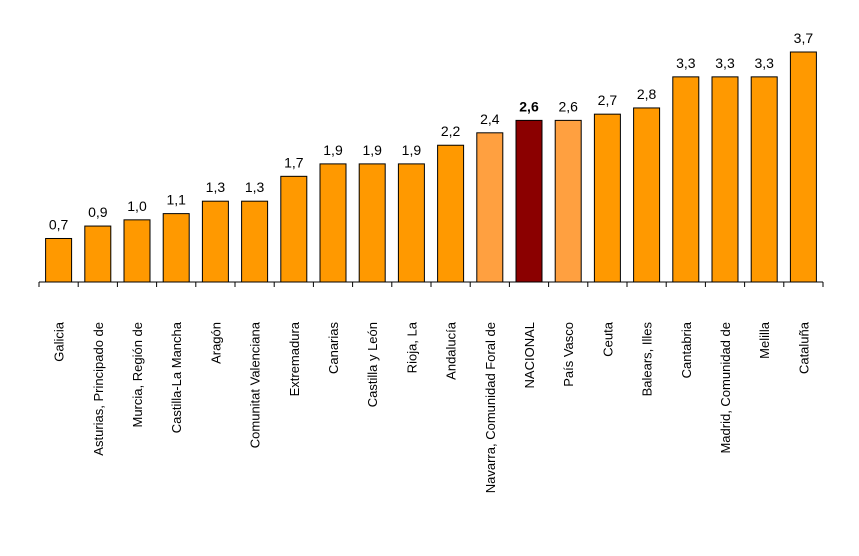 The height and width of the screenshot is (556, 859). What do you see at coordinates (607, 338) in the screenshot?
I see `category-label: Ceuta` at bounding box center [607, 338].